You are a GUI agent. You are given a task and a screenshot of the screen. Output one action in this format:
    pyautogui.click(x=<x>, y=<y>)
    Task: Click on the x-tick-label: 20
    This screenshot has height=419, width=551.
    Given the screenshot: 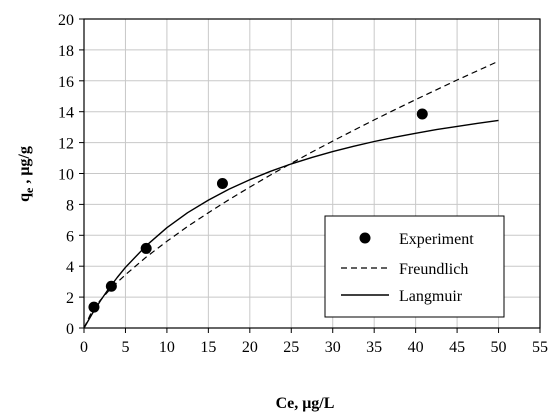 What is the action you would take?
    pyautogui.click(x=250, y=347)
    